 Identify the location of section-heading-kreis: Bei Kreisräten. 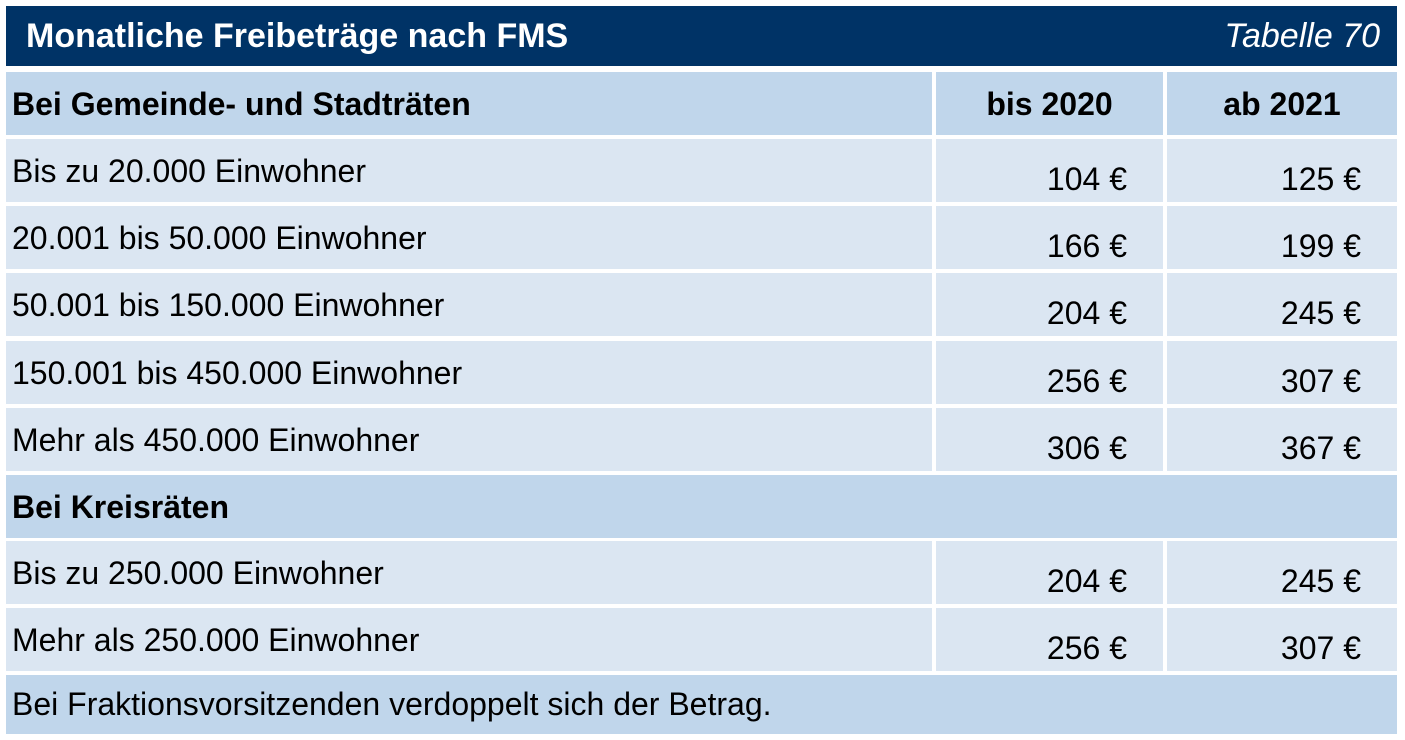
(120, 507).